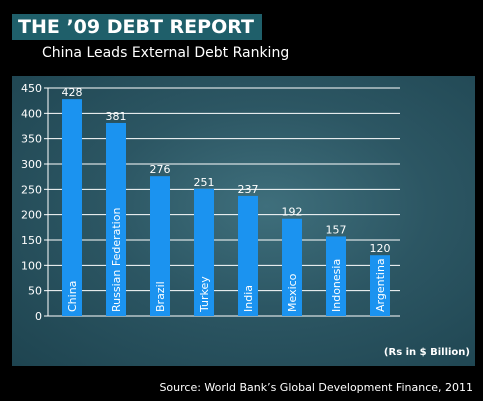  I want to click on y-tick-label: 450, so click(31, 88).